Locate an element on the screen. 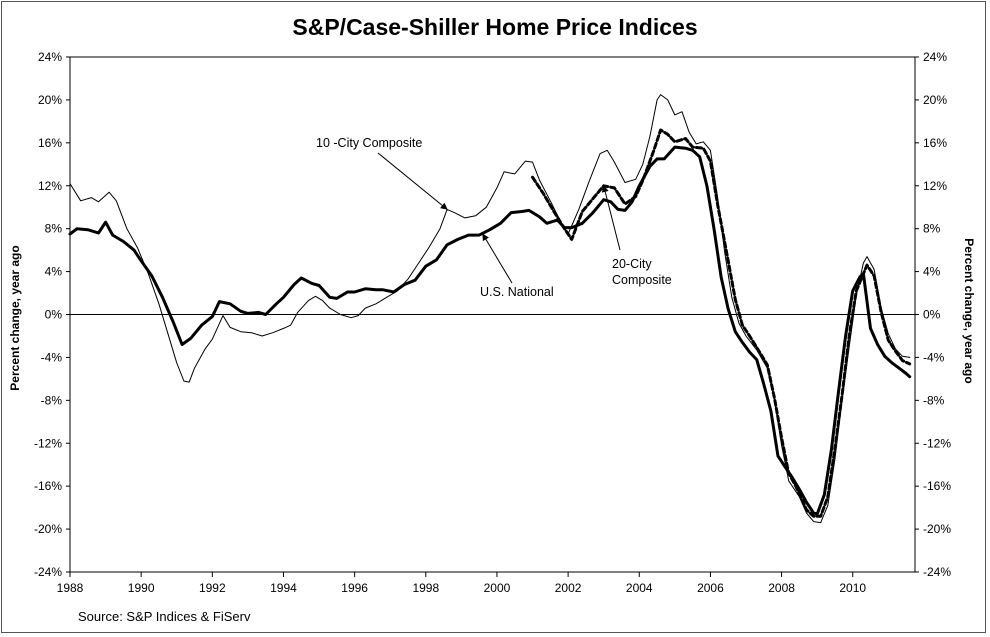  x-tick-label: 1988 is located at coordinates (70, 588).